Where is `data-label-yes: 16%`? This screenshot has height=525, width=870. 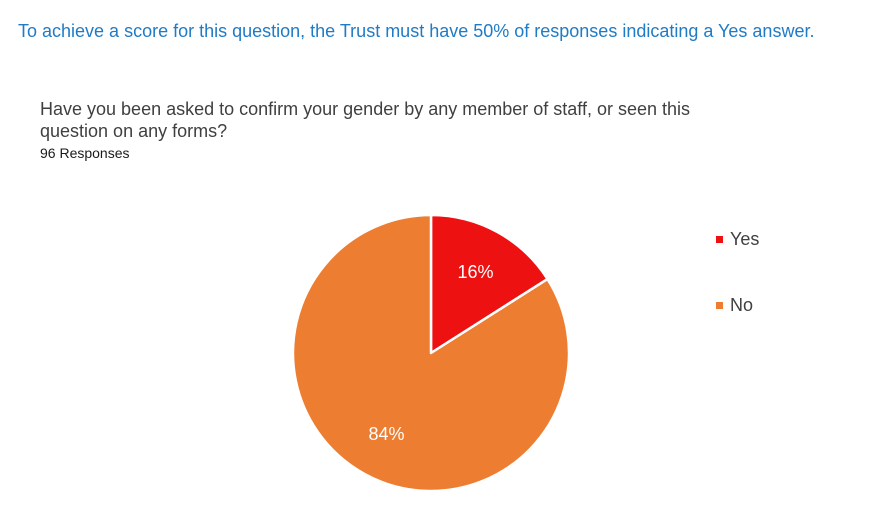
data-label-yes: 16% is located at coordinates (476, 272).